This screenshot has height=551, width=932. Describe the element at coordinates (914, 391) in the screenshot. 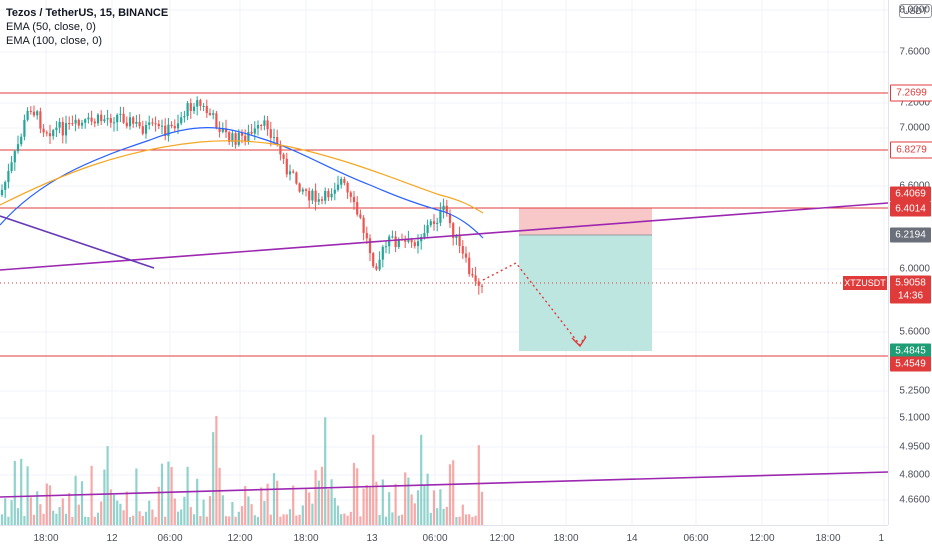

I see `price-tick: 5.2500` at that location.